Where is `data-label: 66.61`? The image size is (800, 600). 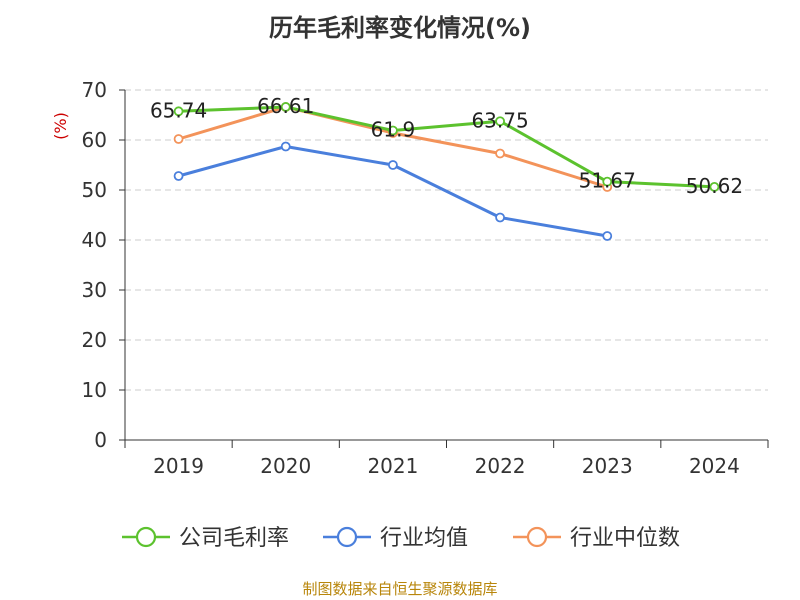
data-label: 66.61 is located at coordinates (285, 106).